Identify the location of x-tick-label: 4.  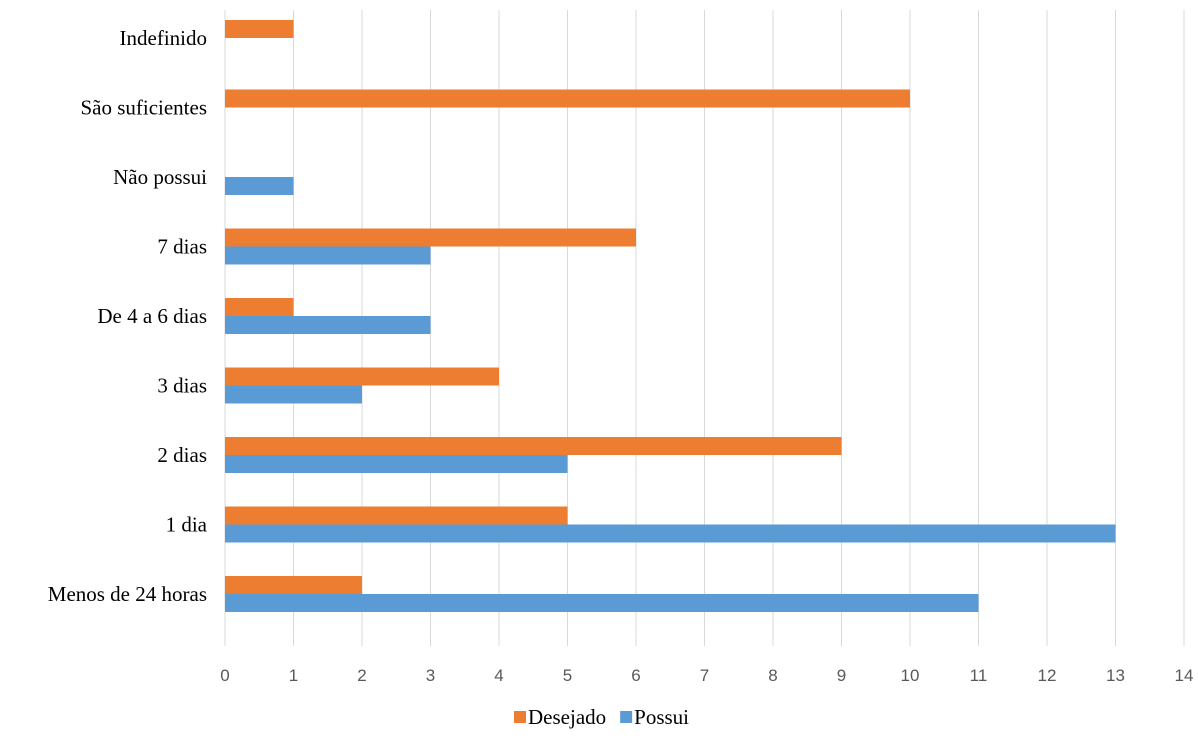
(498, 675).